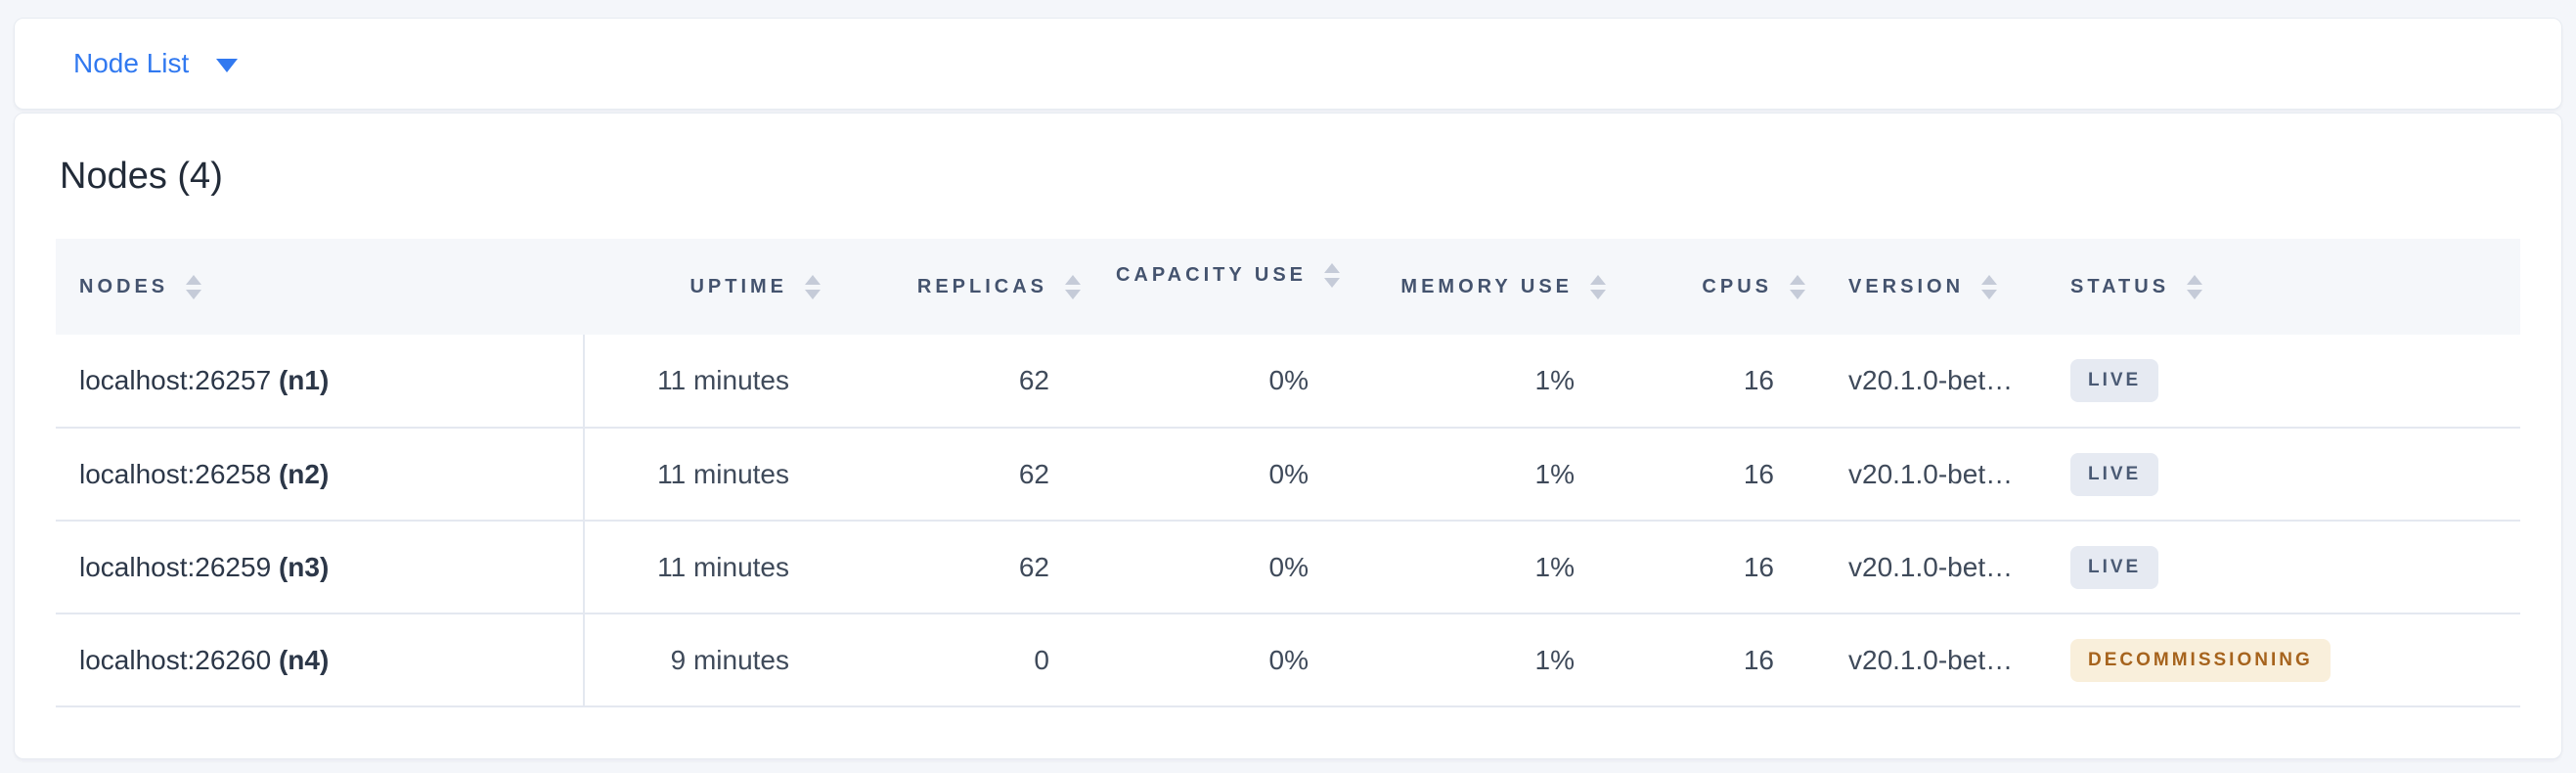  I want to click on cell-status: DECOMMISSIONING, so click(2282, 661).